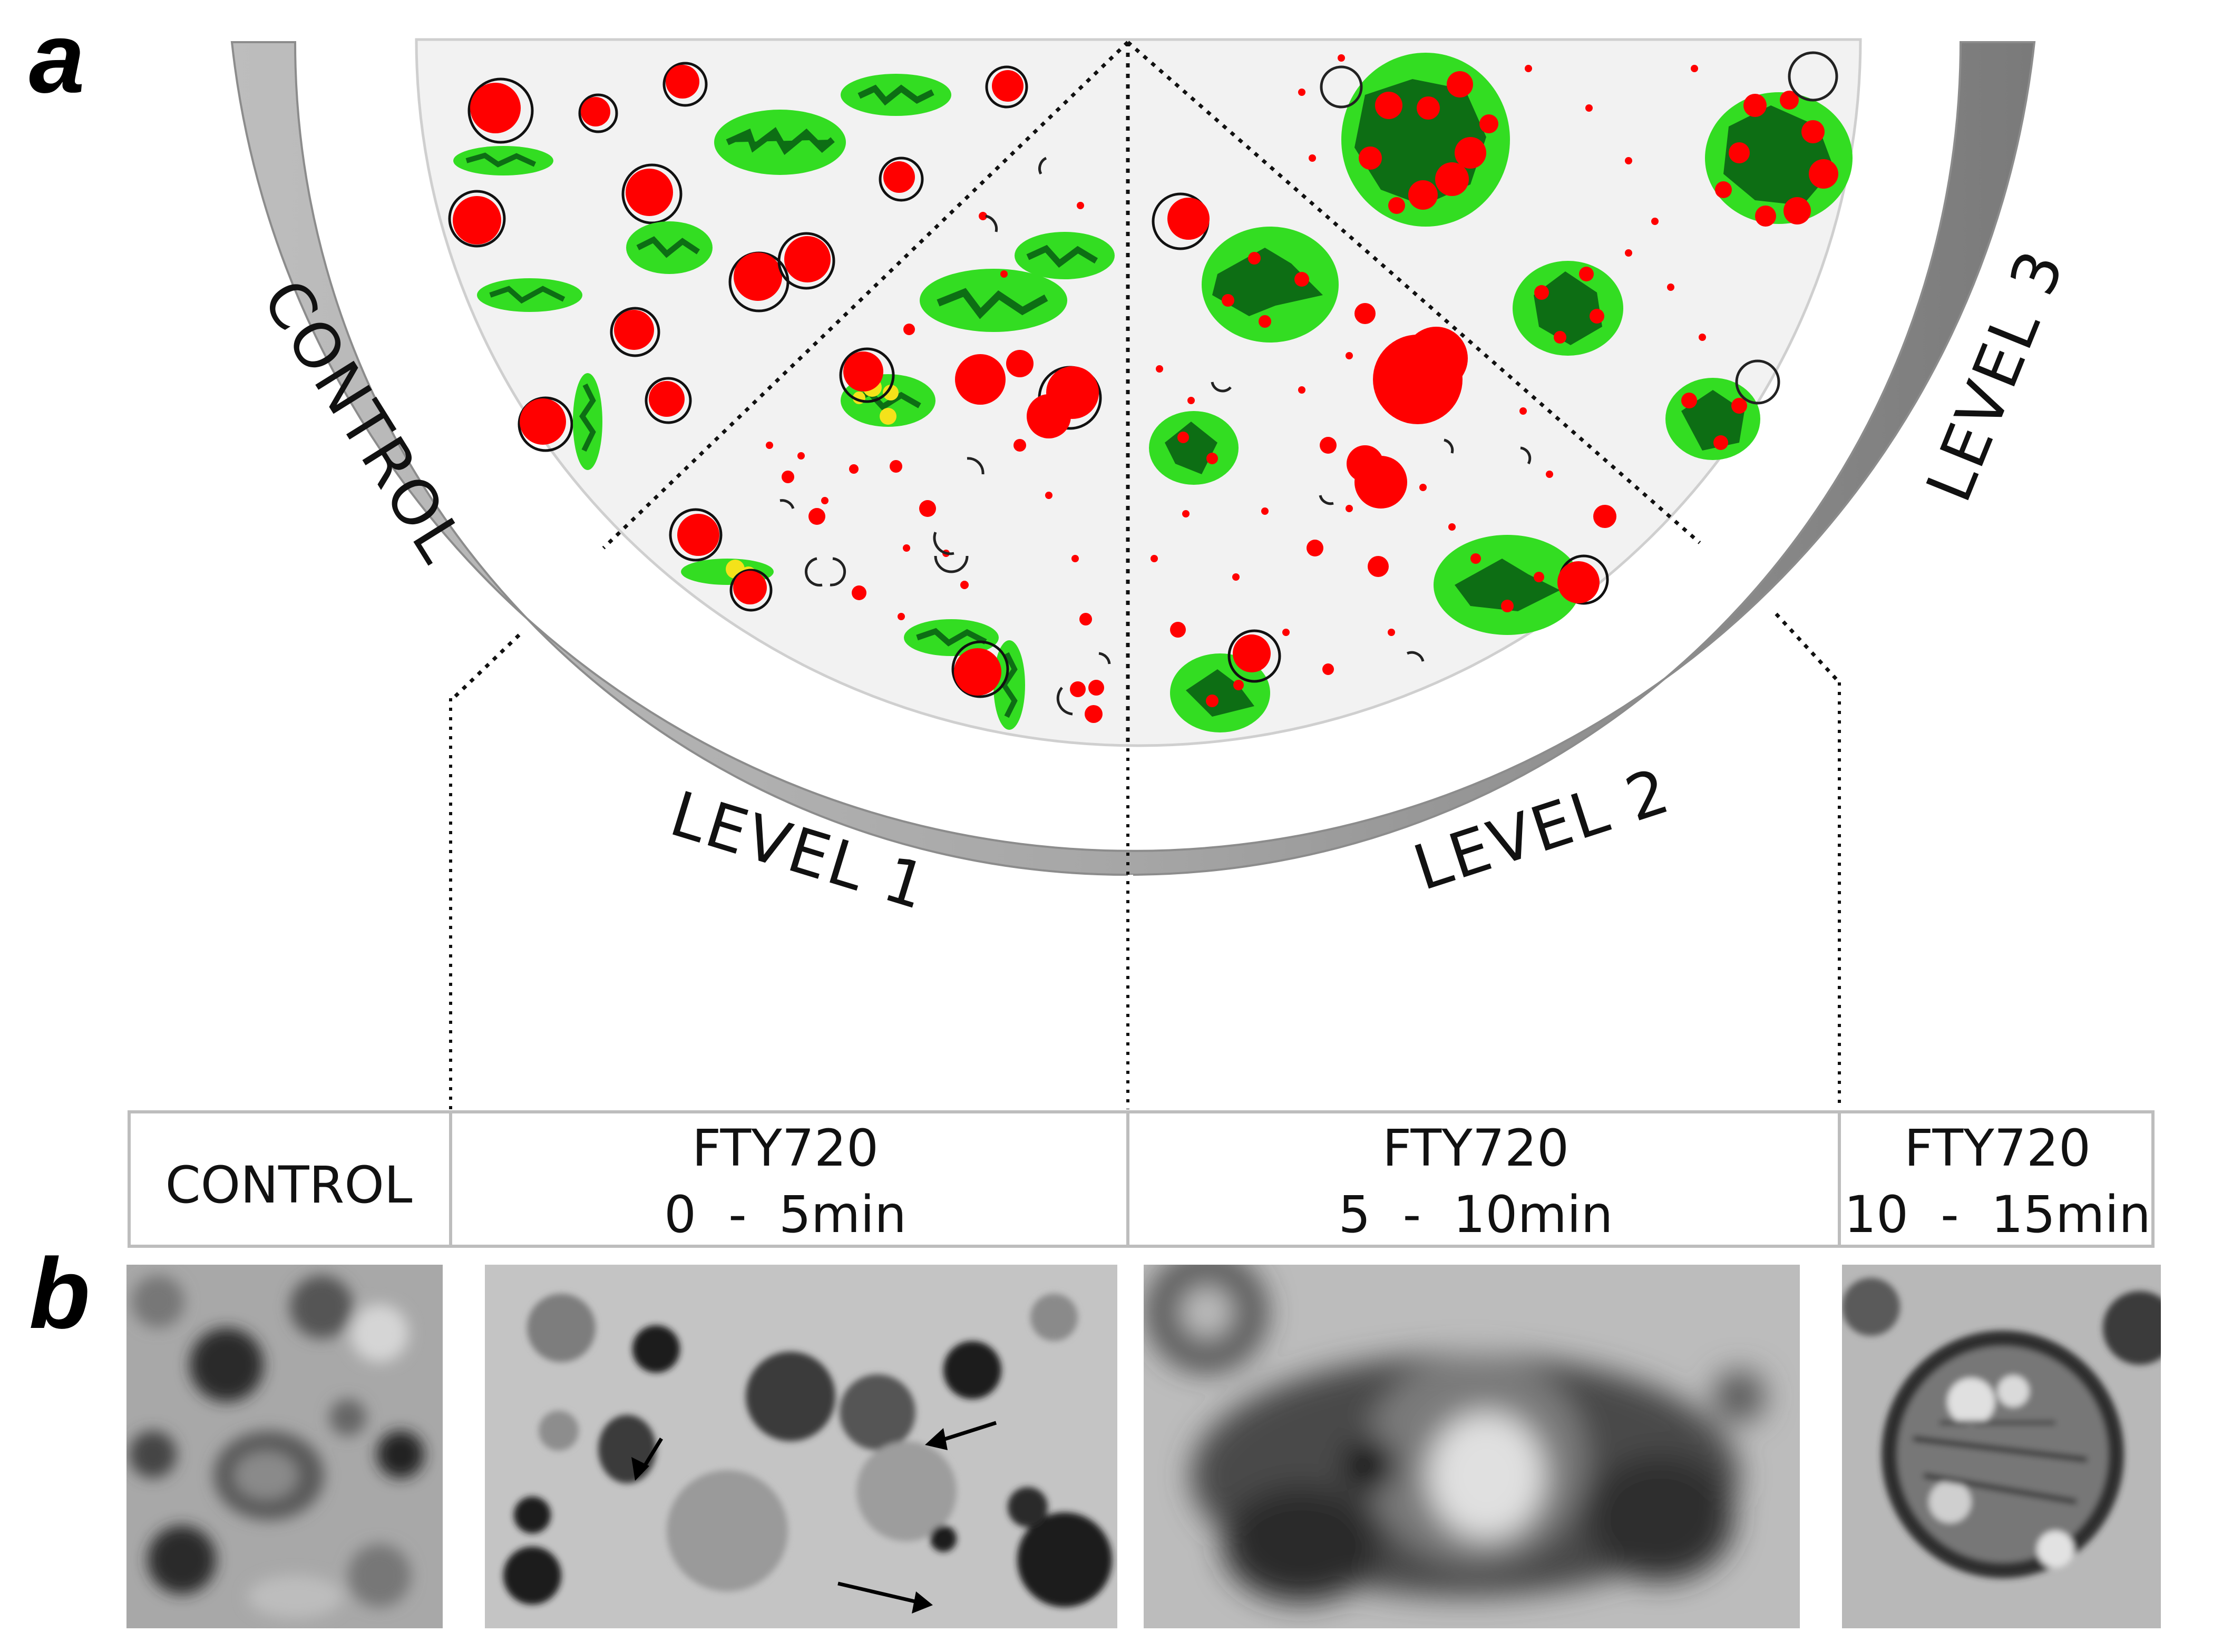  Describe the element at coordinates (1475, 1148) in the screenshot. I see `table-cell-level2-drug: FTY720` at that location.